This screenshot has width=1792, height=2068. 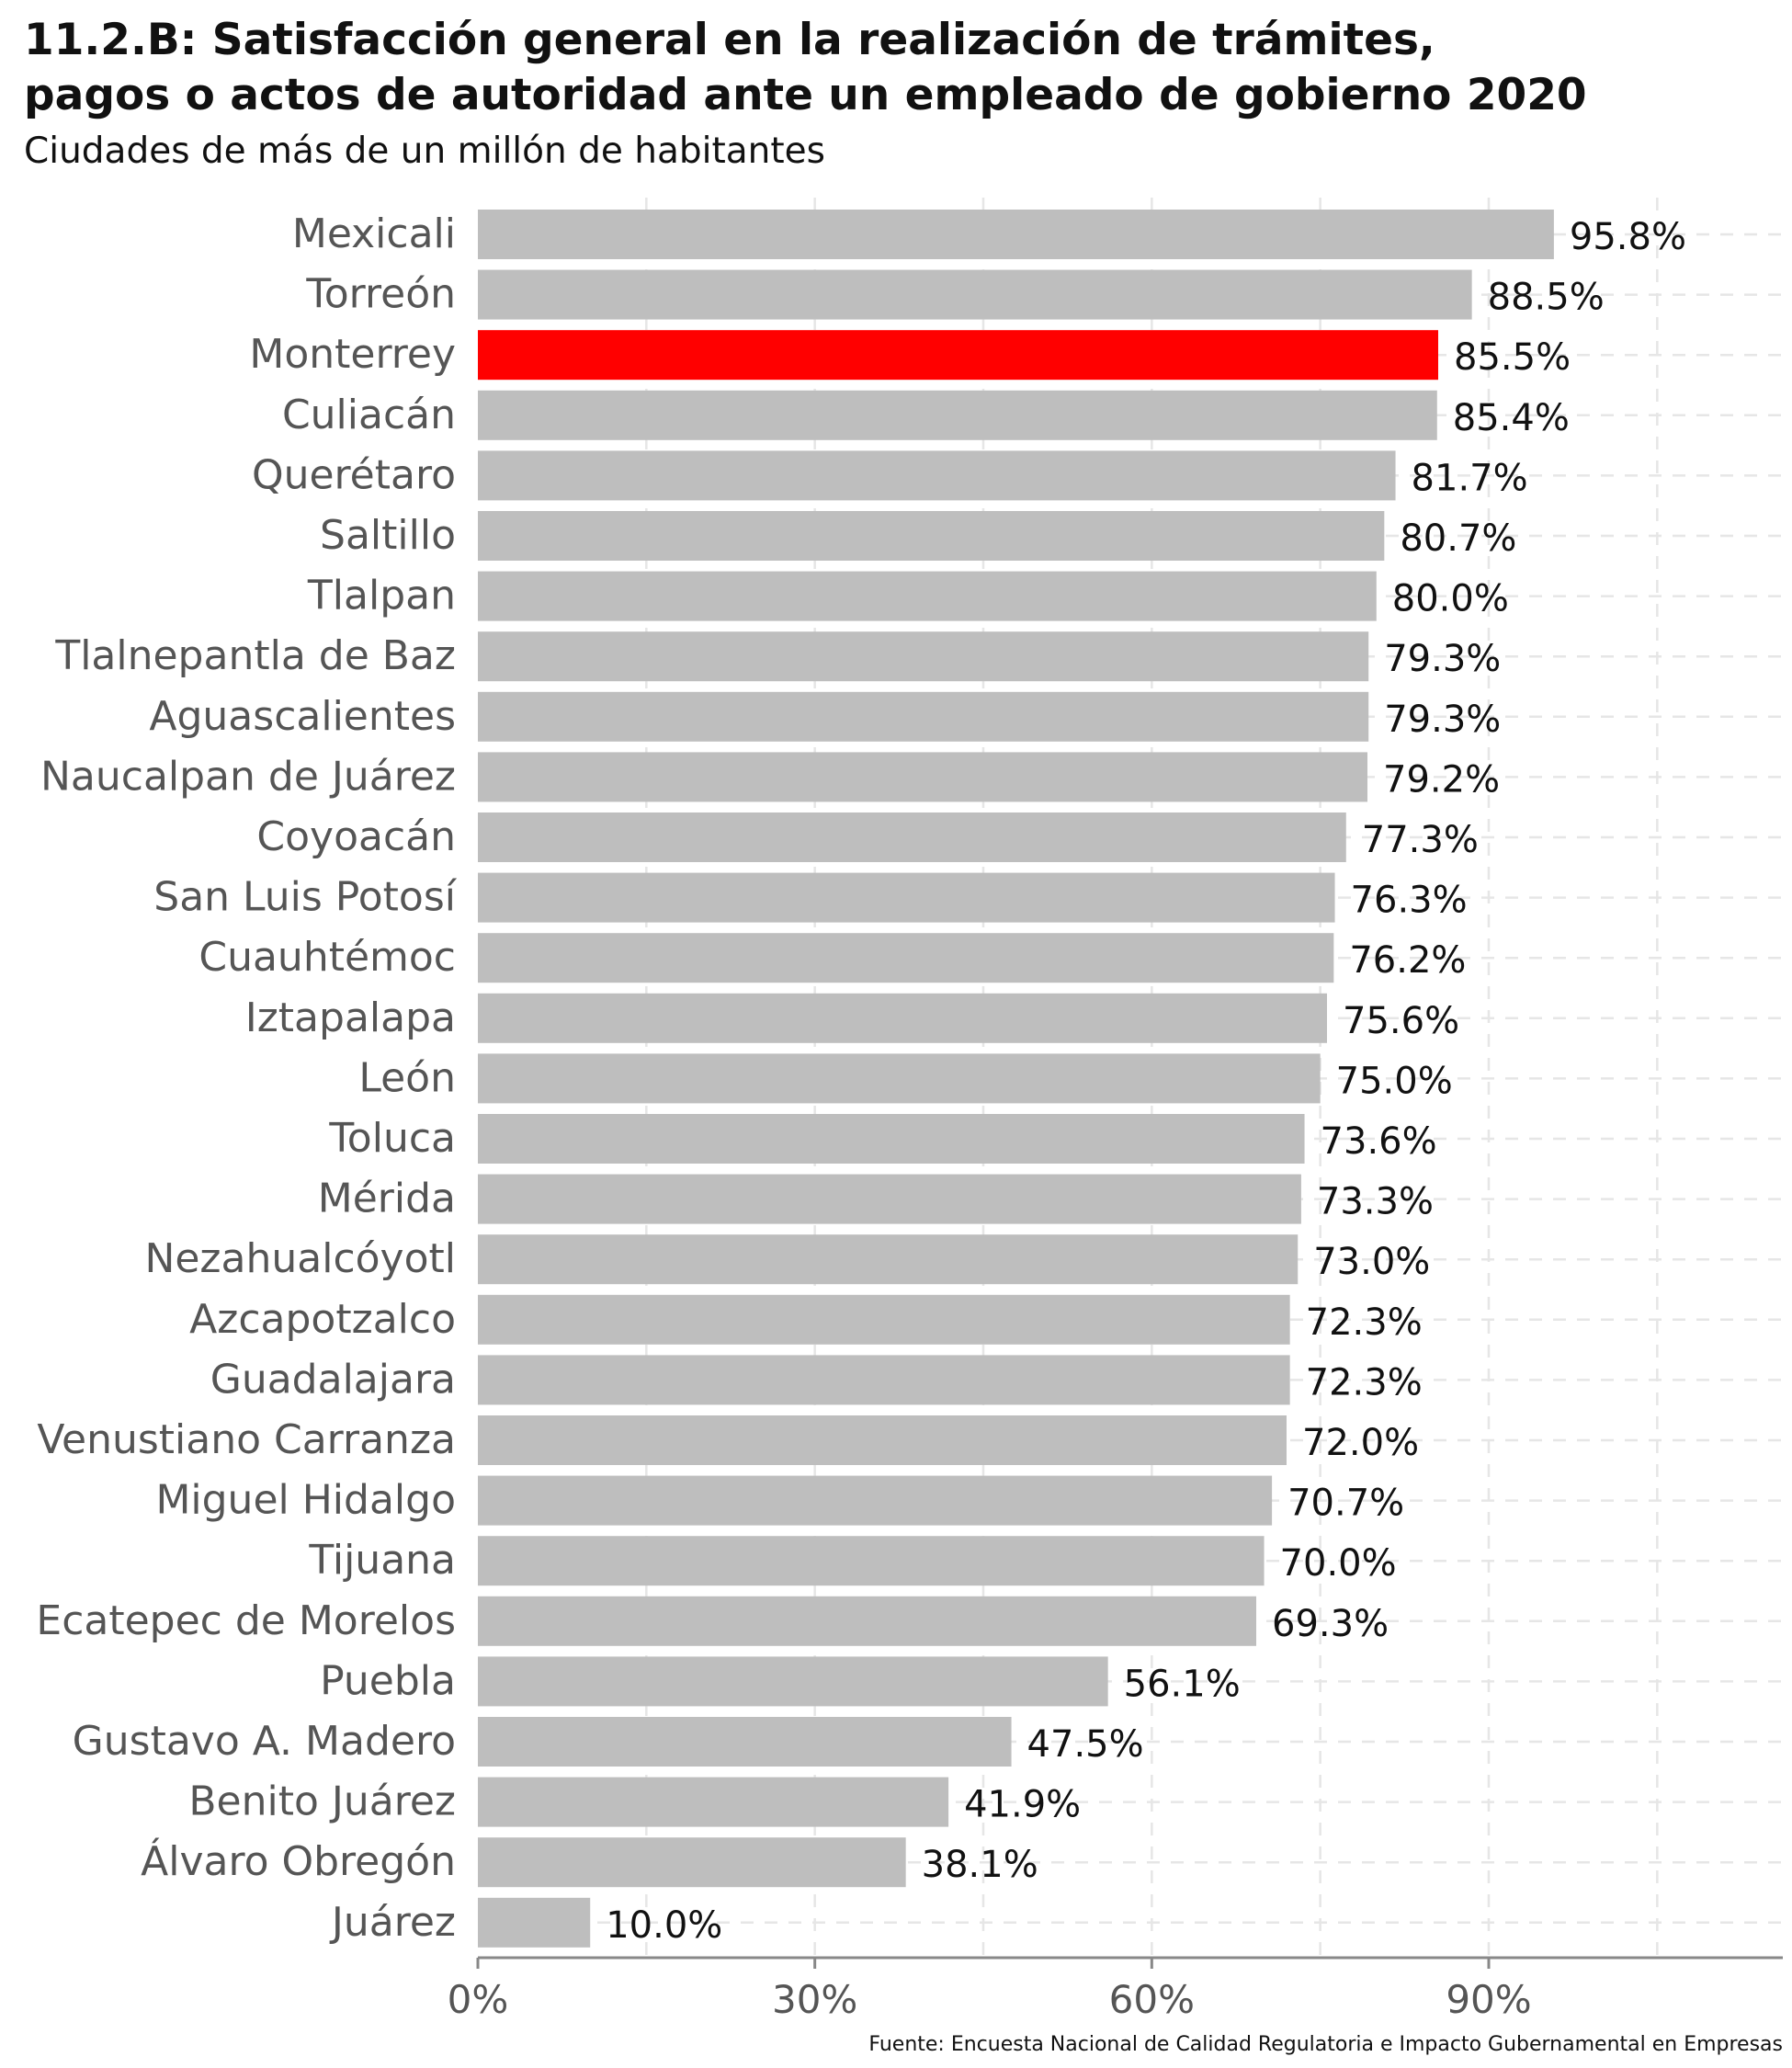 What do you see at coordinates (388, 535) in the screenshot?
I see `category-label: Saltillo` at bounding box center [388, 535].